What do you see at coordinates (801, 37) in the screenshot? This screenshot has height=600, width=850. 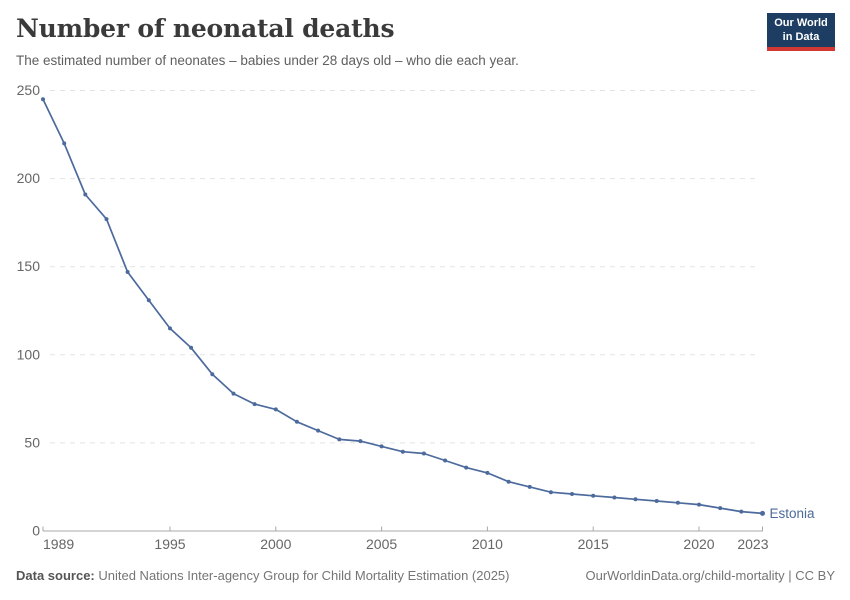 I see `owid-logo-line2: in Data` at bounding box center [801, 37].